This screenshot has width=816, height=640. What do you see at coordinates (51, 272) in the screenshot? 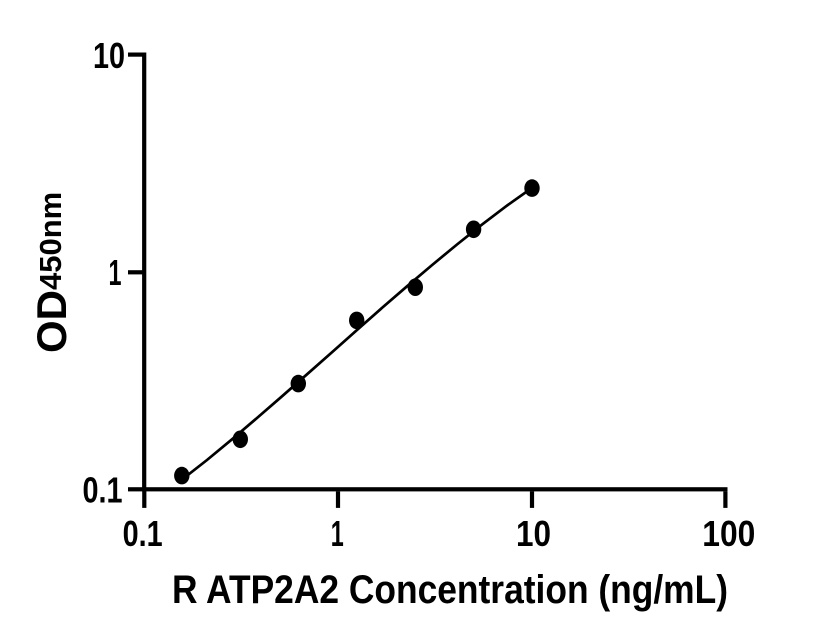
I see `svg-text: OD450nm` at bounding box center [51, 272].